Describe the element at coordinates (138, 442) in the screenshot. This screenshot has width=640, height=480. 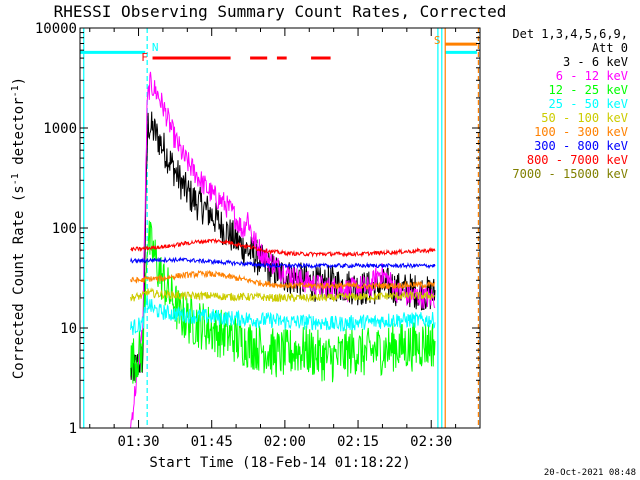
I see `x-tick-label-0: 01:30` at that location.